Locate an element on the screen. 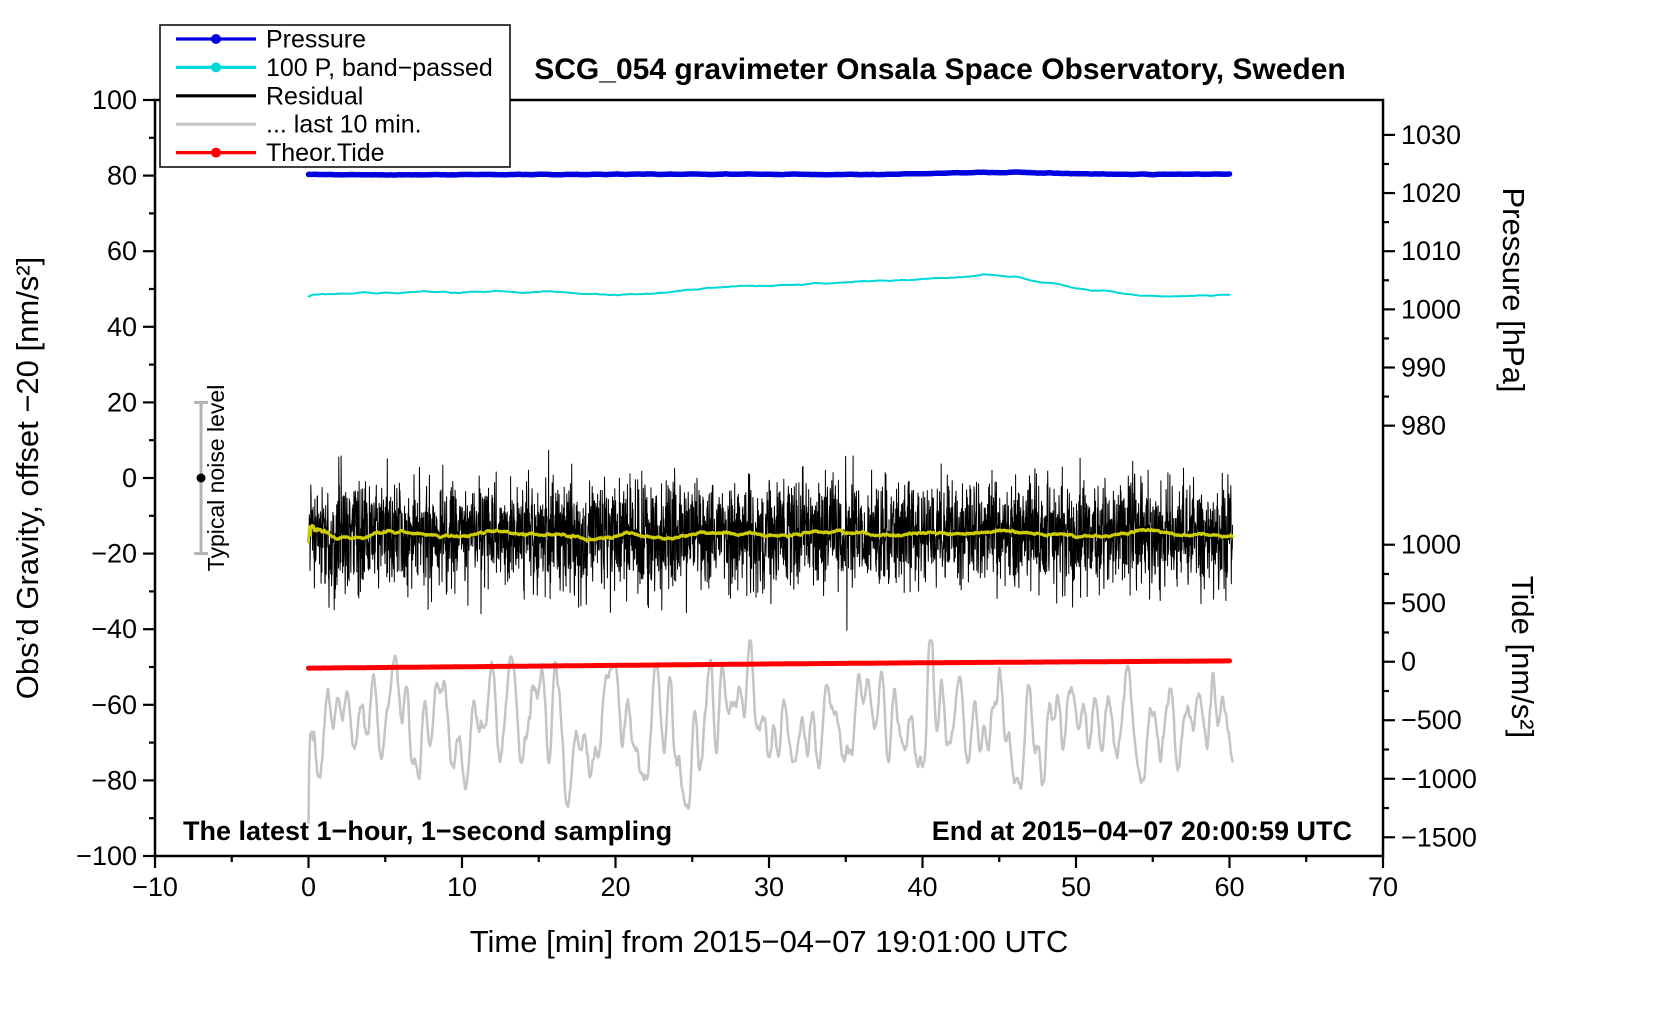  tide-tick-label: −1000 is located at coordinates (1439, 779).